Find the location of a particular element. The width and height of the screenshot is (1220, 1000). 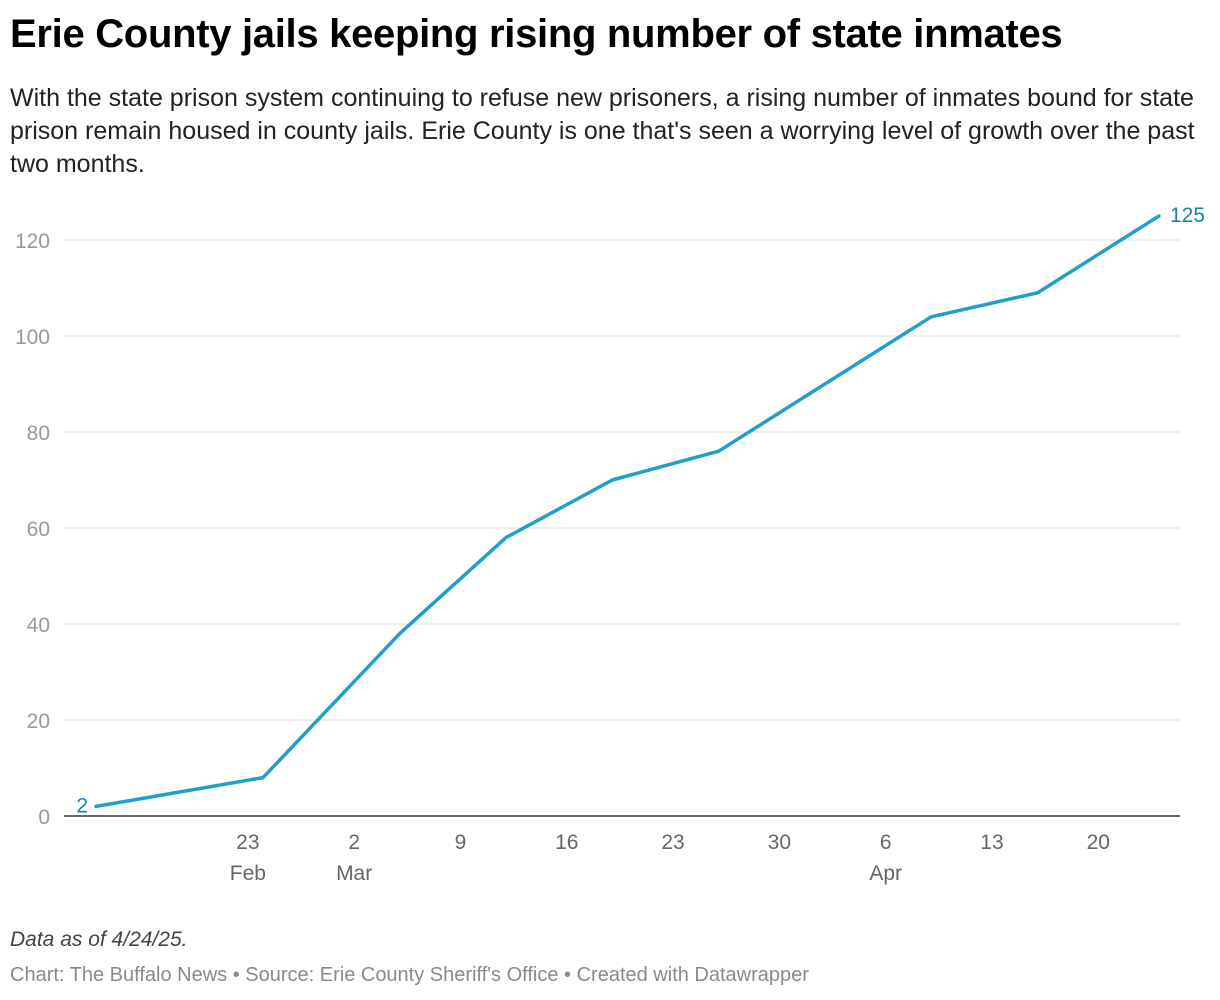

data-label: 2 is located at coordinates (82, 805).